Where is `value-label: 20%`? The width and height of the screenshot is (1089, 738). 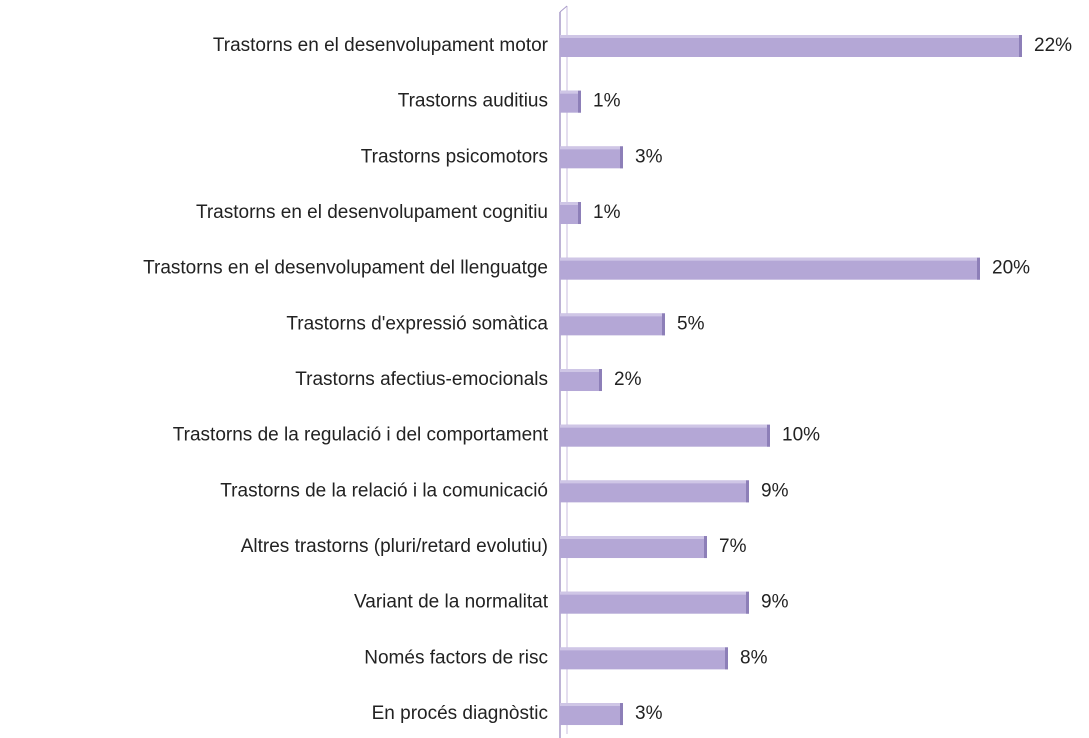
value-label: 20% is located at coordinates (1011, 268).